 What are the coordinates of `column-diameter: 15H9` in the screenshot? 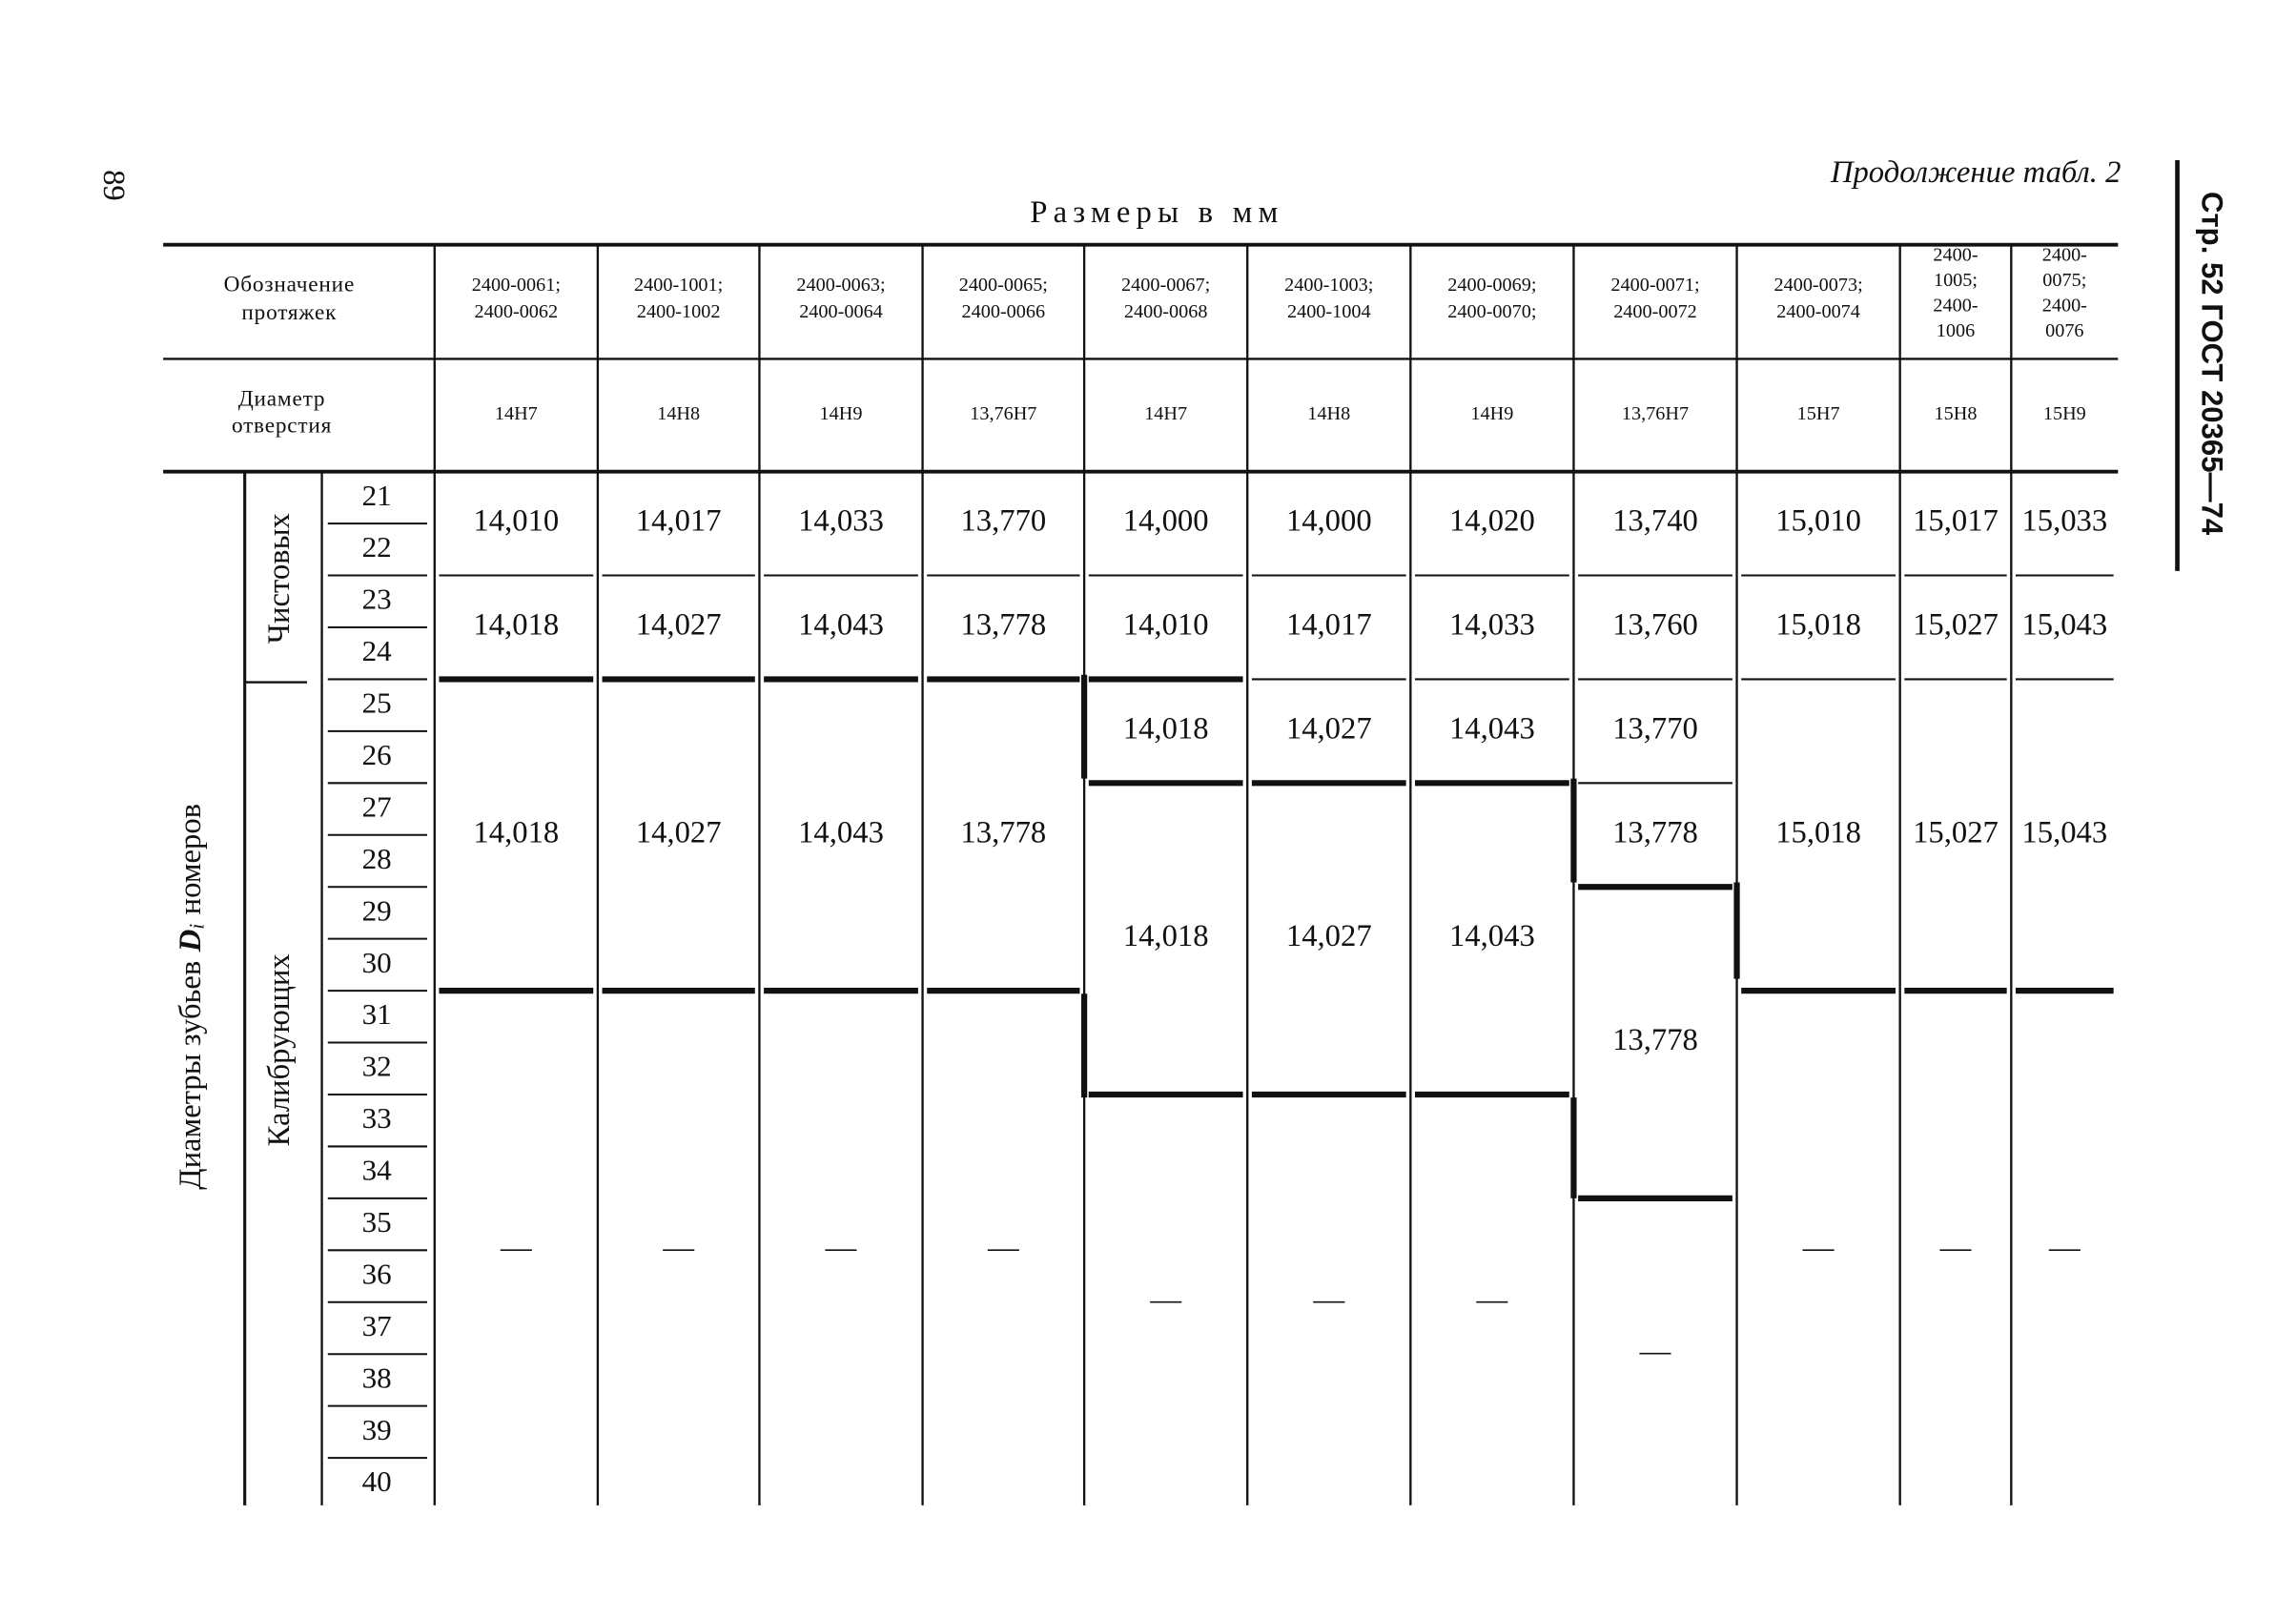 It's located at (2065, 414).